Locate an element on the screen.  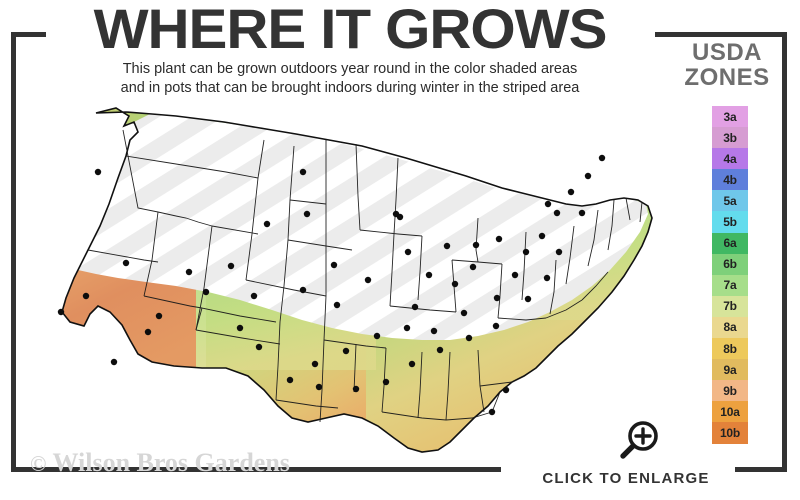
legend-zone-9a: 9a is located at coordinates (730, 370).